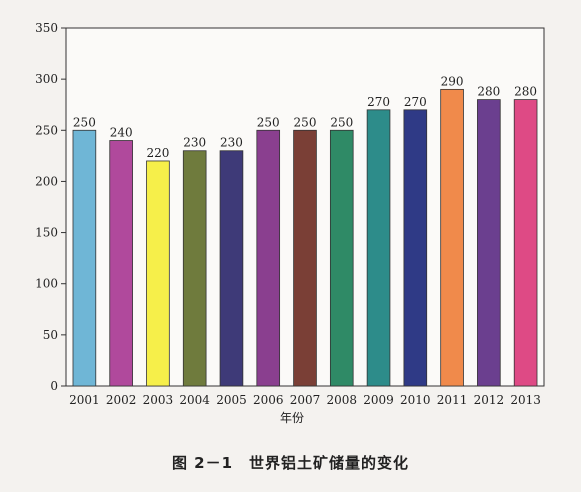 This screenshot has height=492, width=581. What do you see at coordinates (46, 28) in the screenshot?
I see `y-tick-label: 350` at bounding box center [46, 28].